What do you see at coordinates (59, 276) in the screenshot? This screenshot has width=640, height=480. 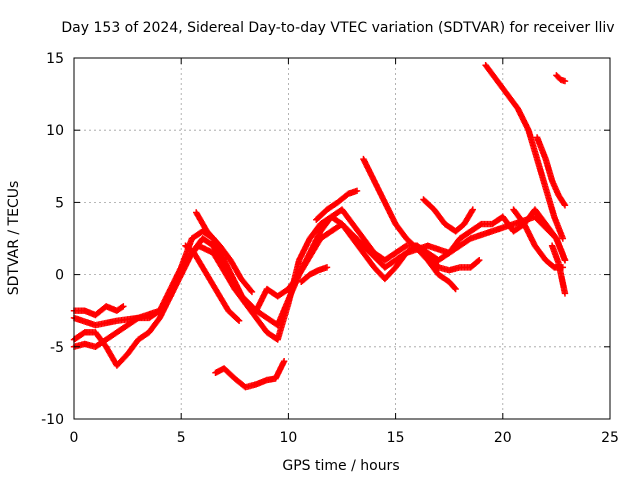 I see `y-tick-label: 0` at bounding box center [59, 276].